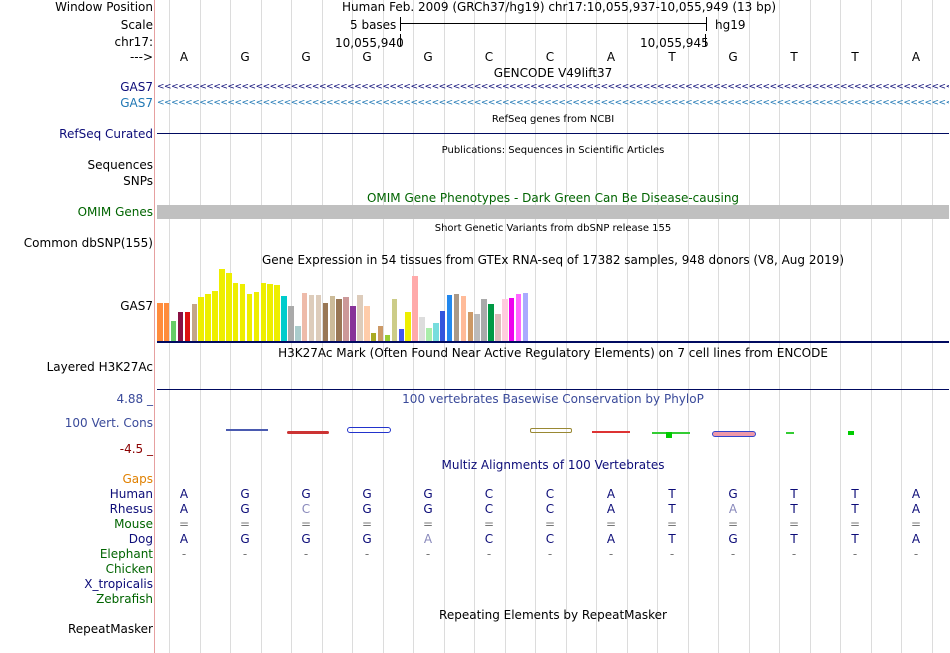  Describe the element at coordinates (88, 243) in the screenshot. I see `dbsnp-track-label: Common dbSNP(155)` at that location.